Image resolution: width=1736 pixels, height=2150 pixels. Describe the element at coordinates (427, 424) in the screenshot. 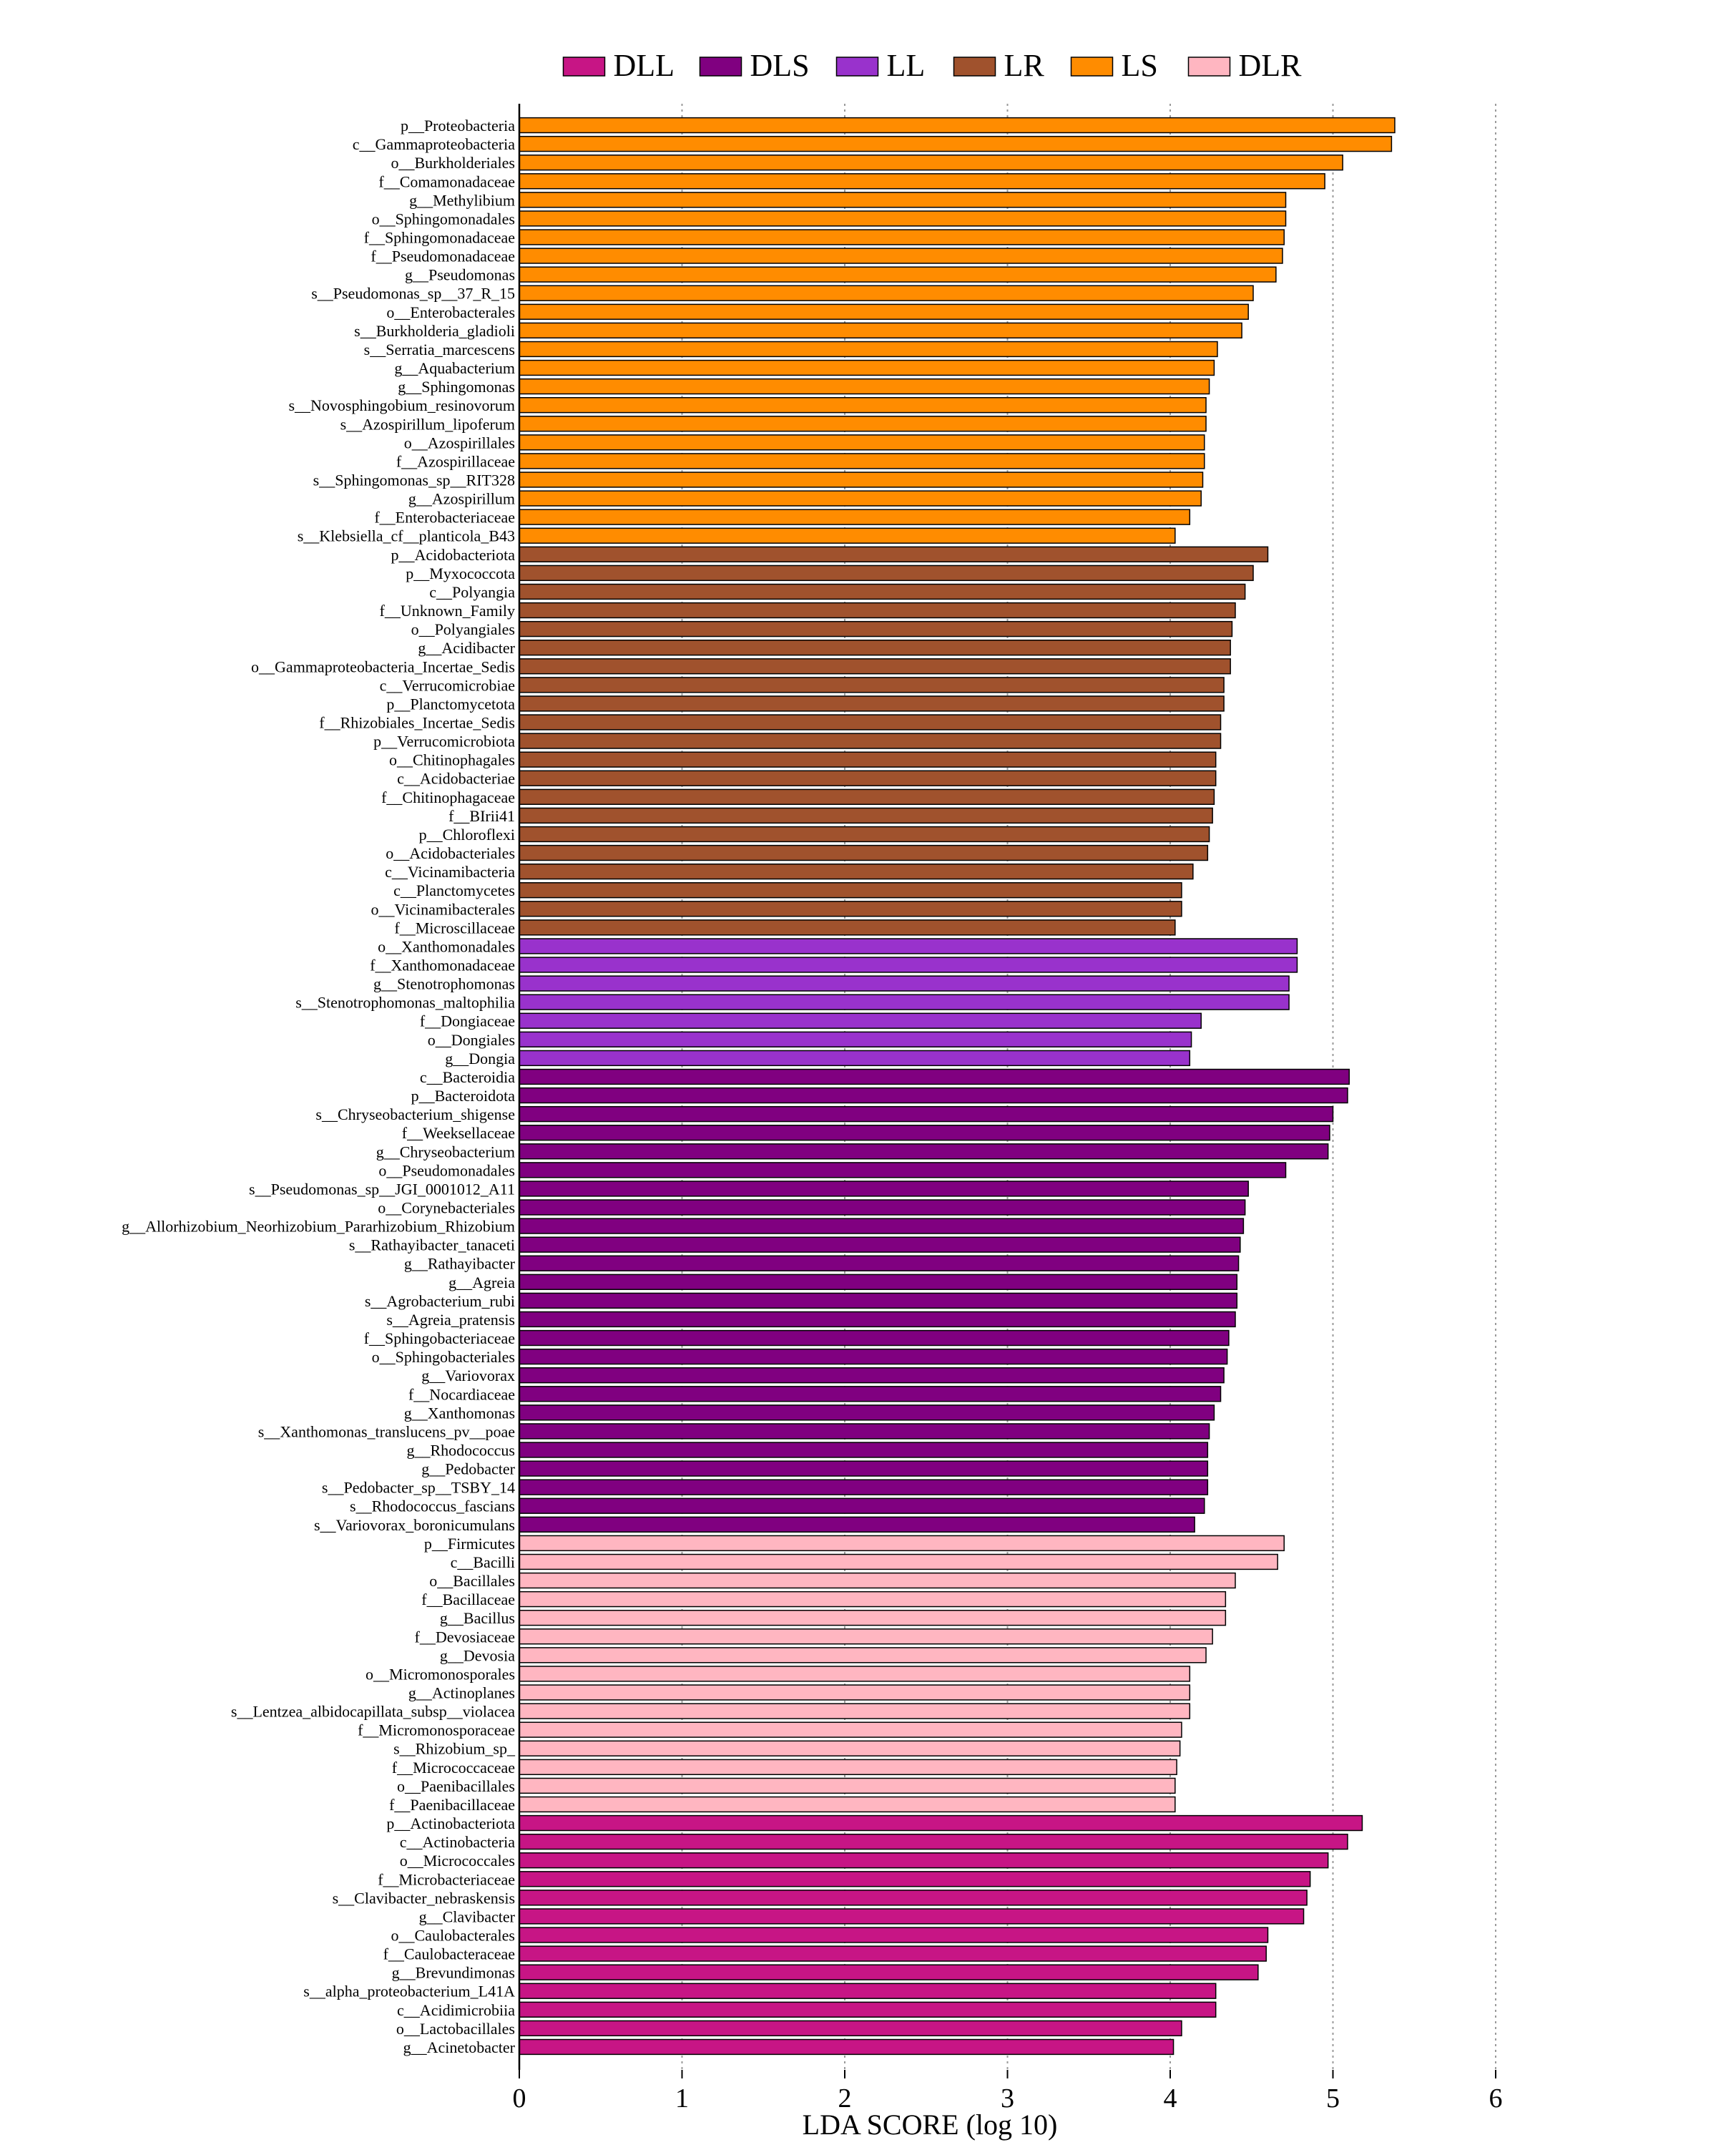

I see `bar-label: s__Azospirillum_lipoferum` at that location.